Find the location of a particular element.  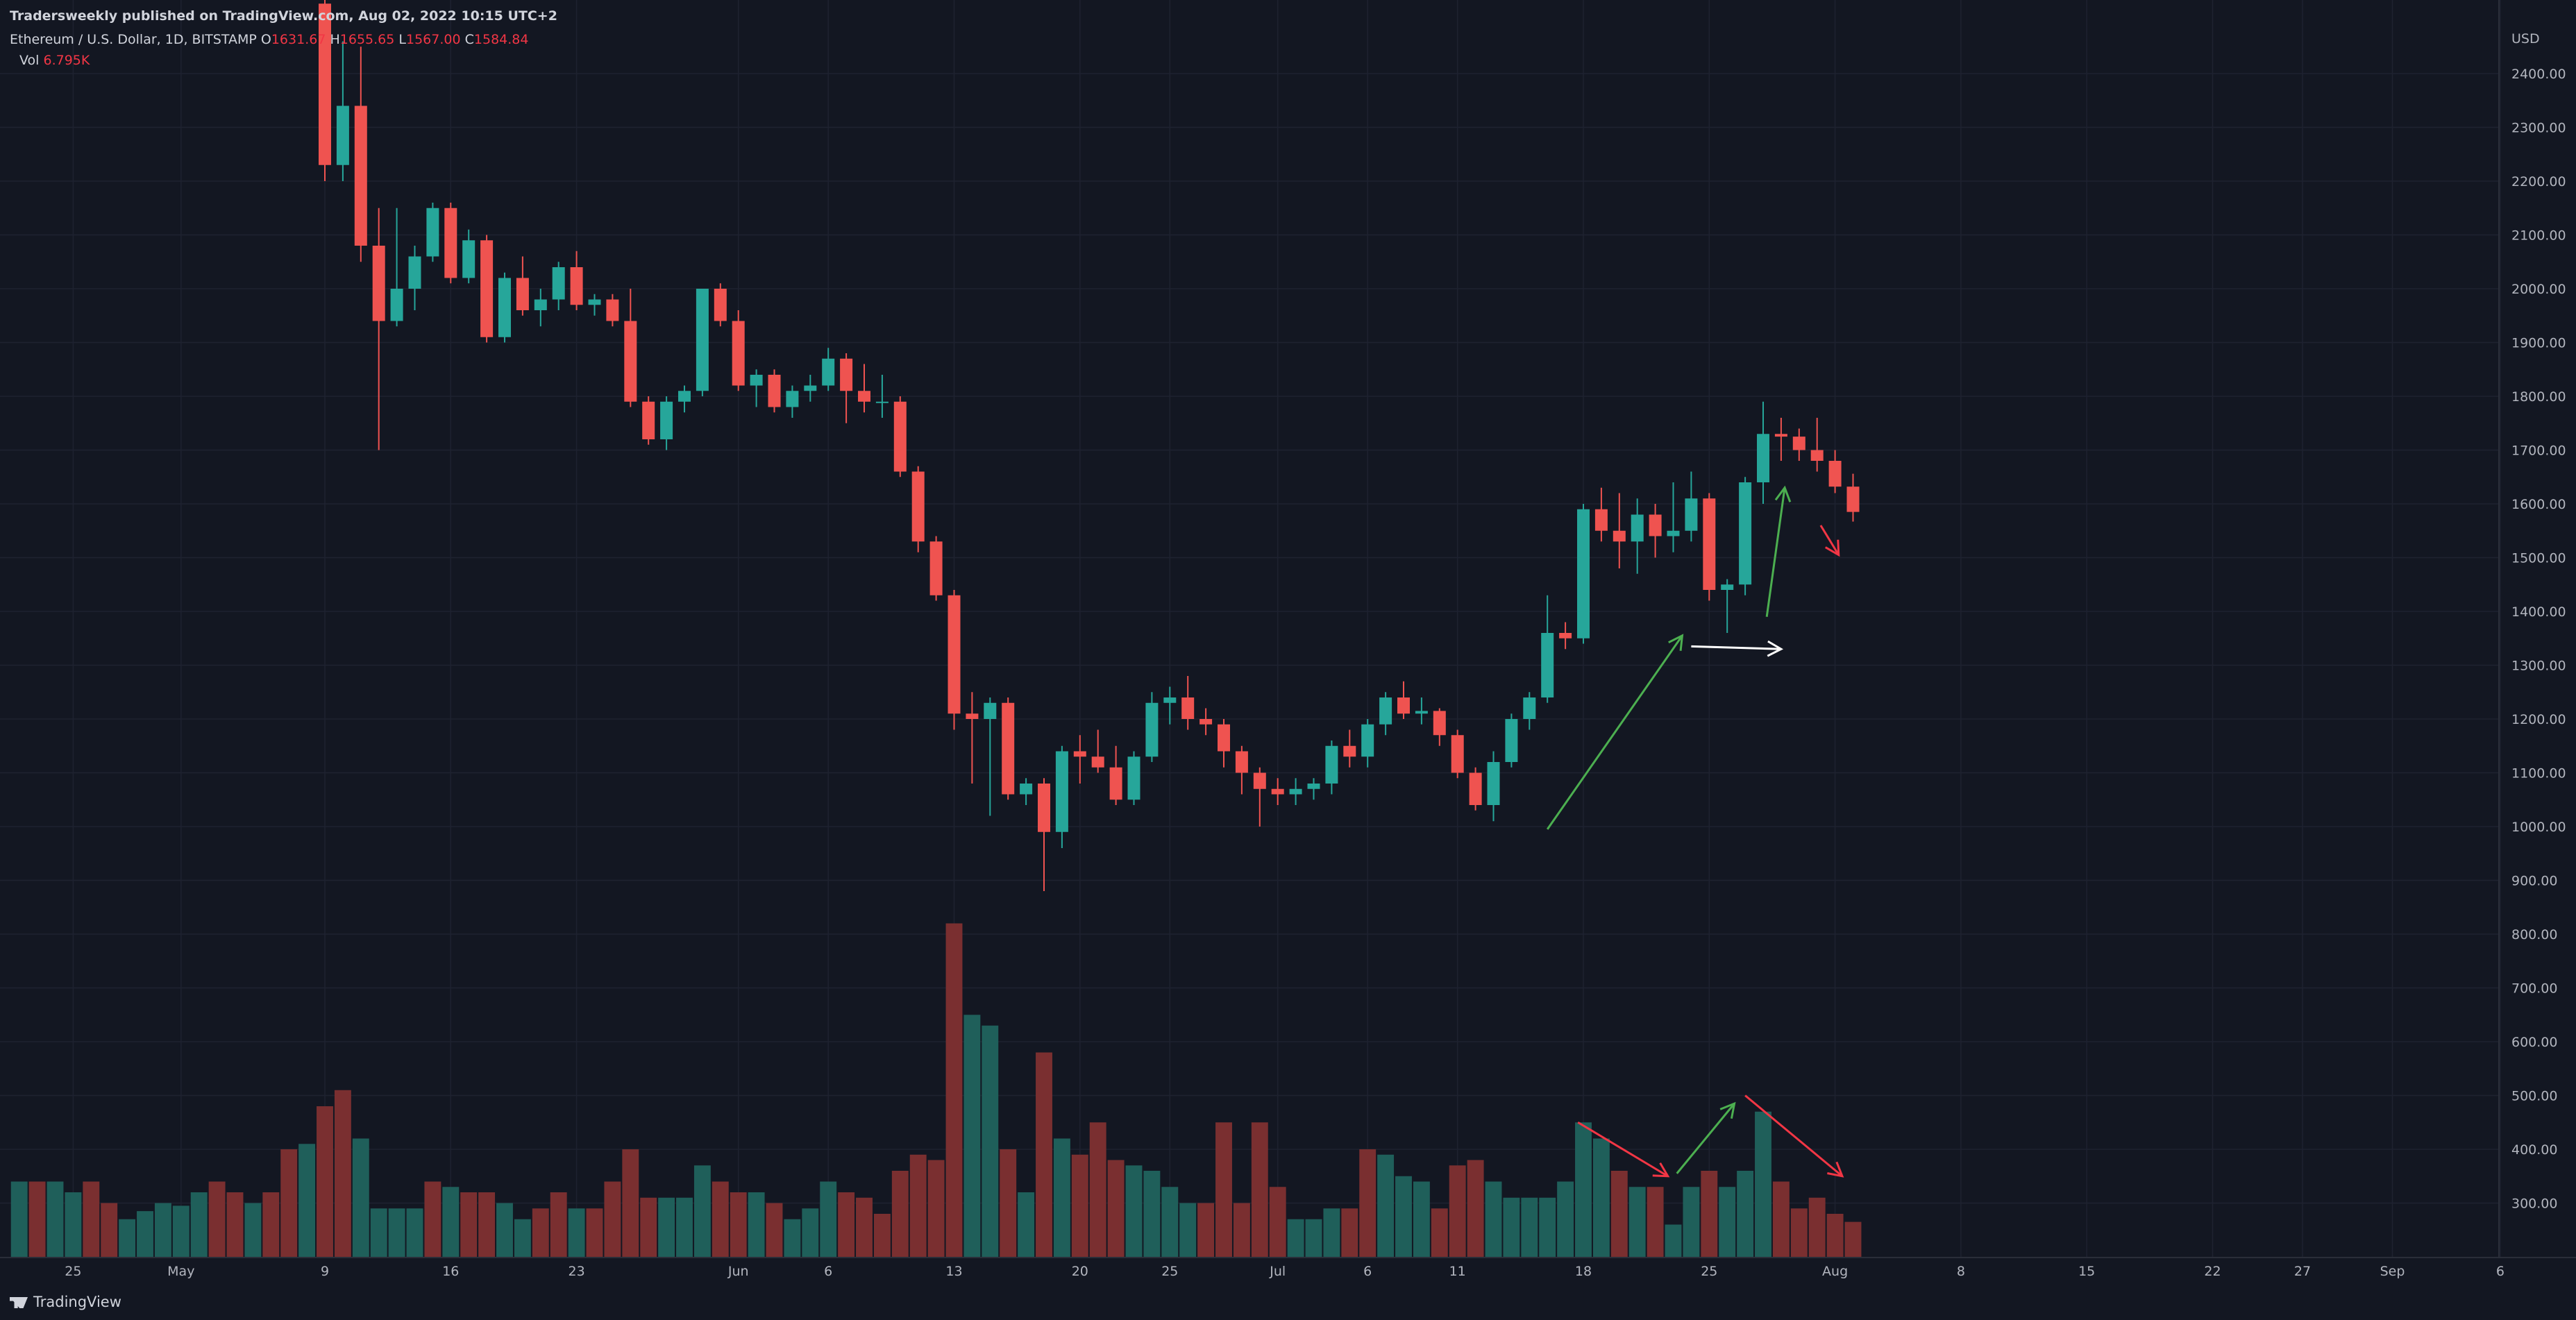

volume-legend: Vol 6.795K is located at coordinates (54, 60).